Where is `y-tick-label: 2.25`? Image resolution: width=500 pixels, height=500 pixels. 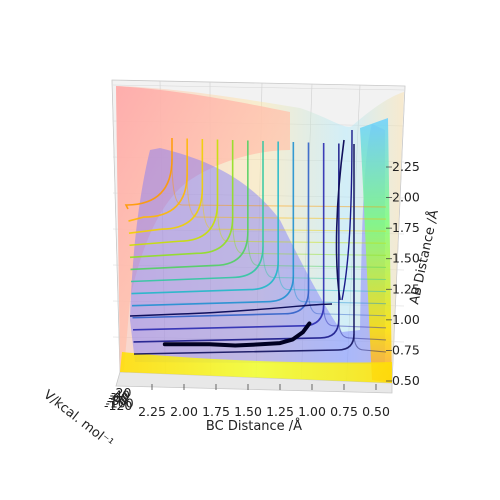
y-tick-label: 2.25 is located at coordinates (406, 166).